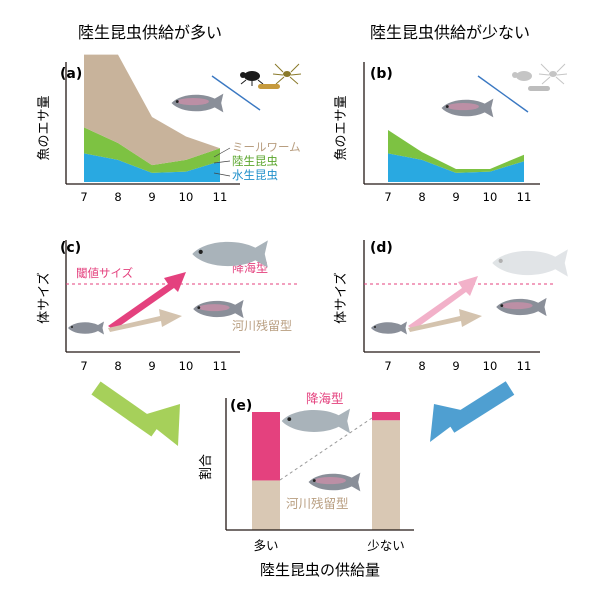  I want to click on panel-a-ylabel: 魚のエサ量, so click(44, 127).